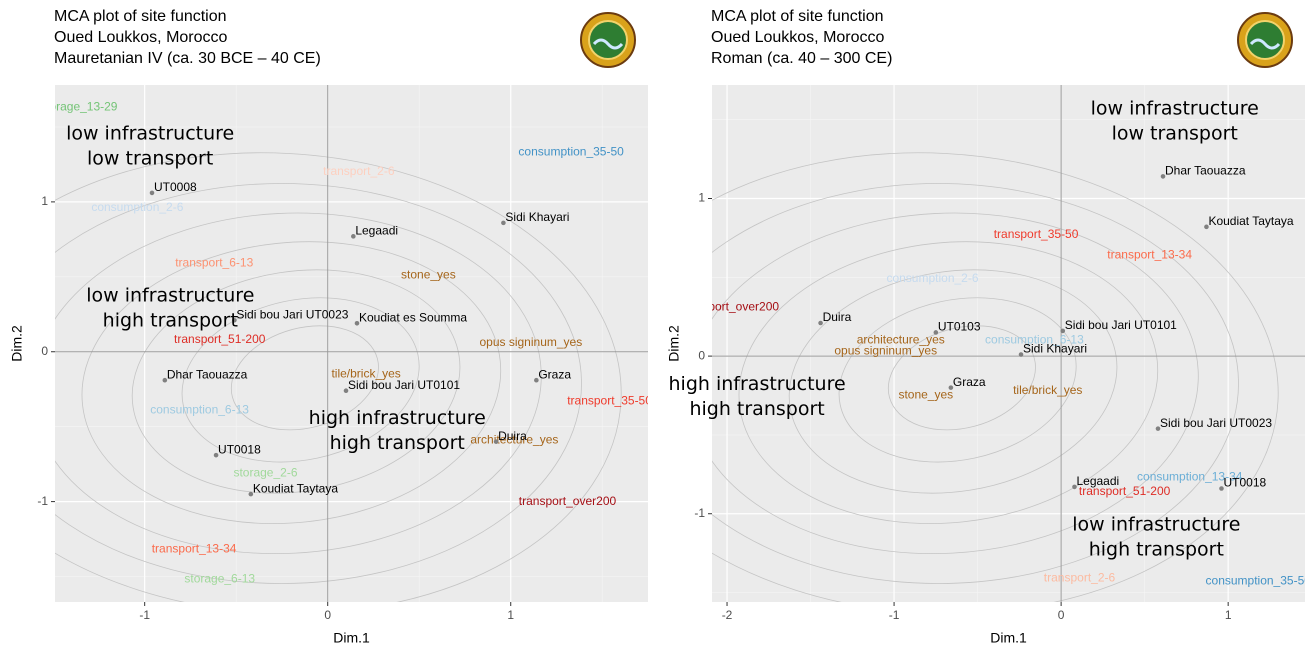 The height and width of the screenshot is (657, 1316). What do you see at coordinates (1034, 340) in the screenshot?
I see `variable-label: consumption_6-13` at bounding box center [1034, 340].